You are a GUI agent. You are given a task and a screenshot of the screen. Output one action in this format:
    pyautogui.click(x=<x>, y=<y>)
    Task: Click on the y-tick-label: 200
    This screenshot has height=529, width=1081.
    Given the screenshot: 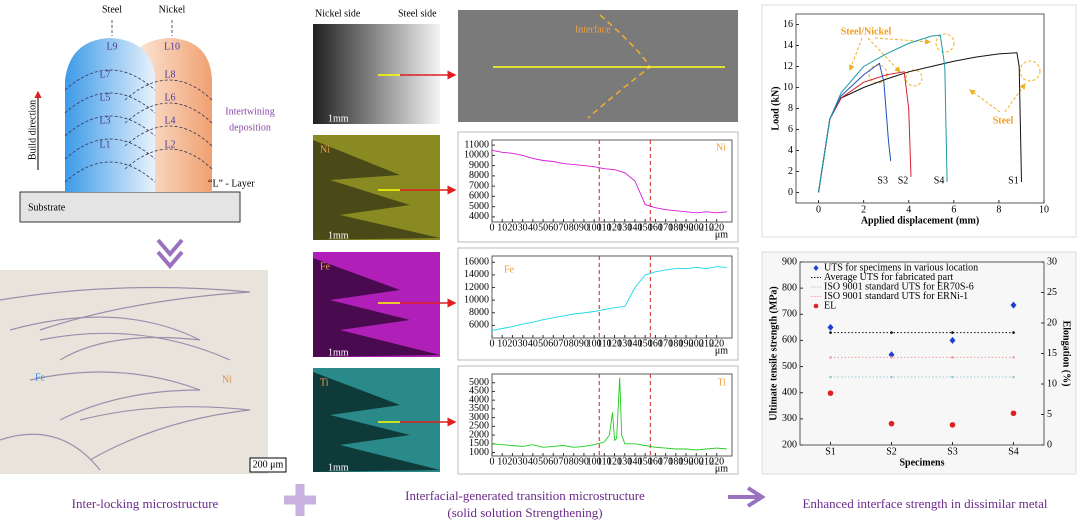 What is the action you would take?
    pyautogui.click(x=789, y=444)
    